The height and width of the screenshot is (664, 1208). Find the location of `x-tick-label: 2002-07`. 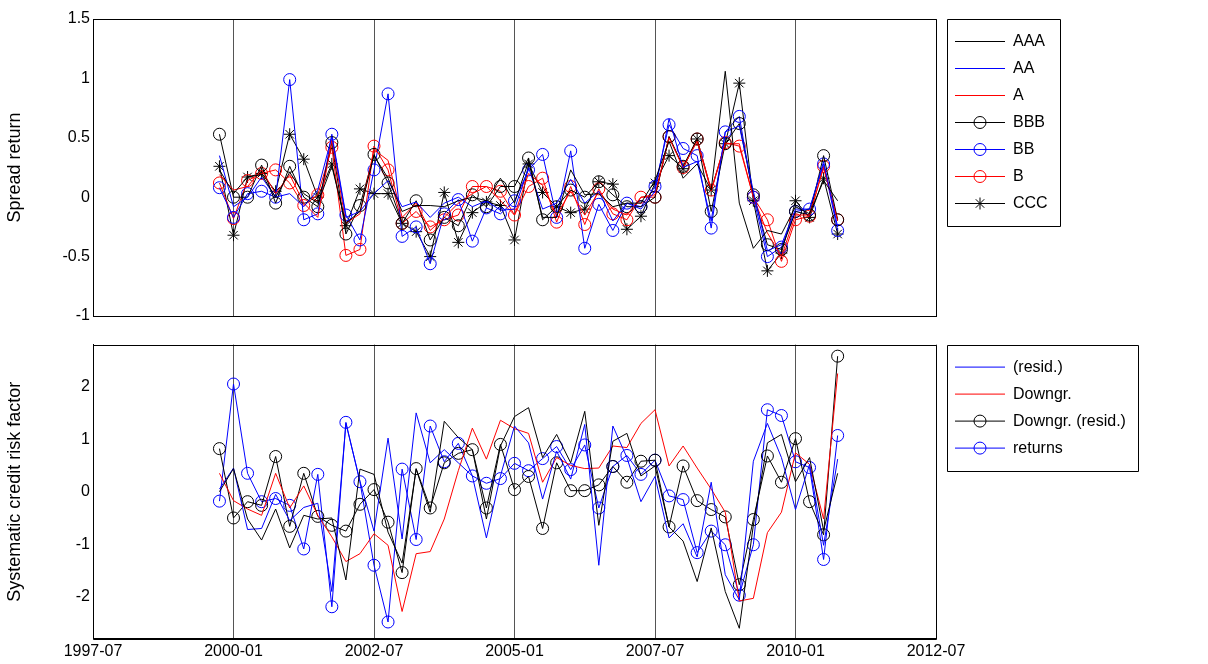

x-tick-label: 2002-07 is located at coordinates (374, 650).